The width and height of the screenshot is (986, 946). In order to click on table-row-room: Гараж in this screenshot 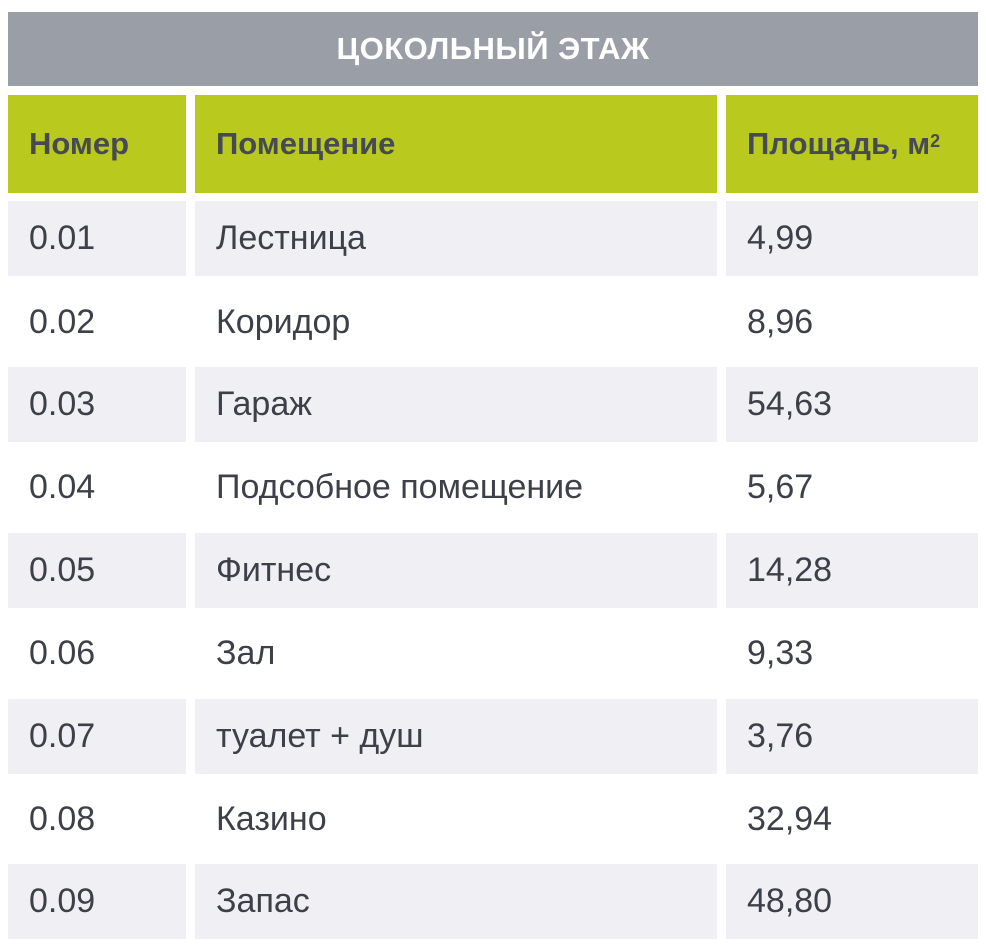, I will do `click(456, 404)`.